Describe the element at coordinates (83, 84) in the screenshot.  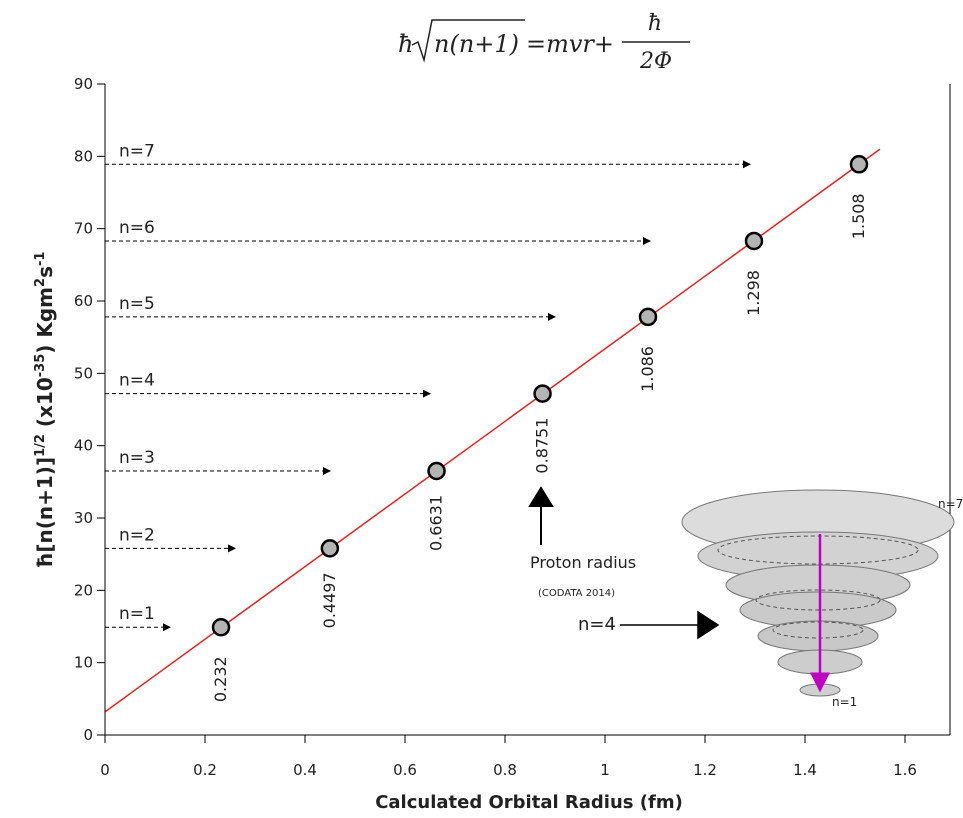
I see `y-tick-label: 90` at that location.